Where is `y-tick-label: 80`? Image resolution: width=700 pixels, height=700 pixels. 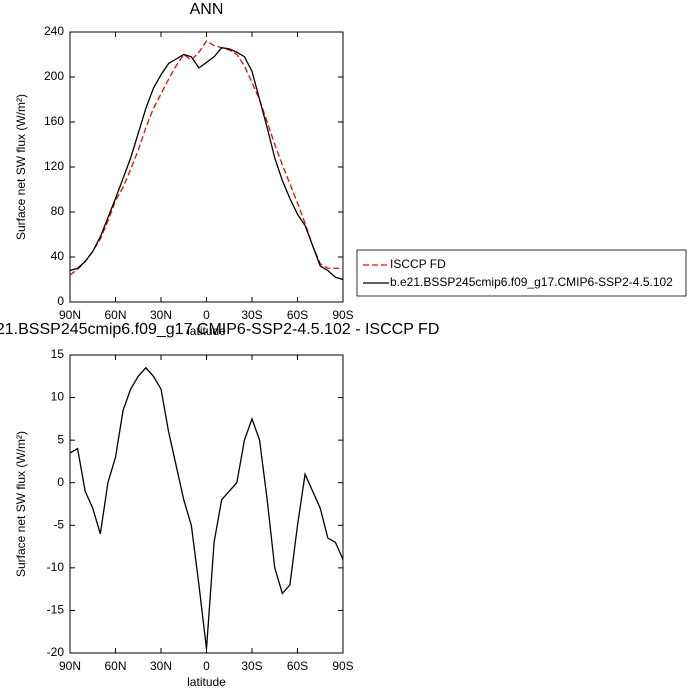
y-tick-label: 80 is located at coordinates (58, 211).